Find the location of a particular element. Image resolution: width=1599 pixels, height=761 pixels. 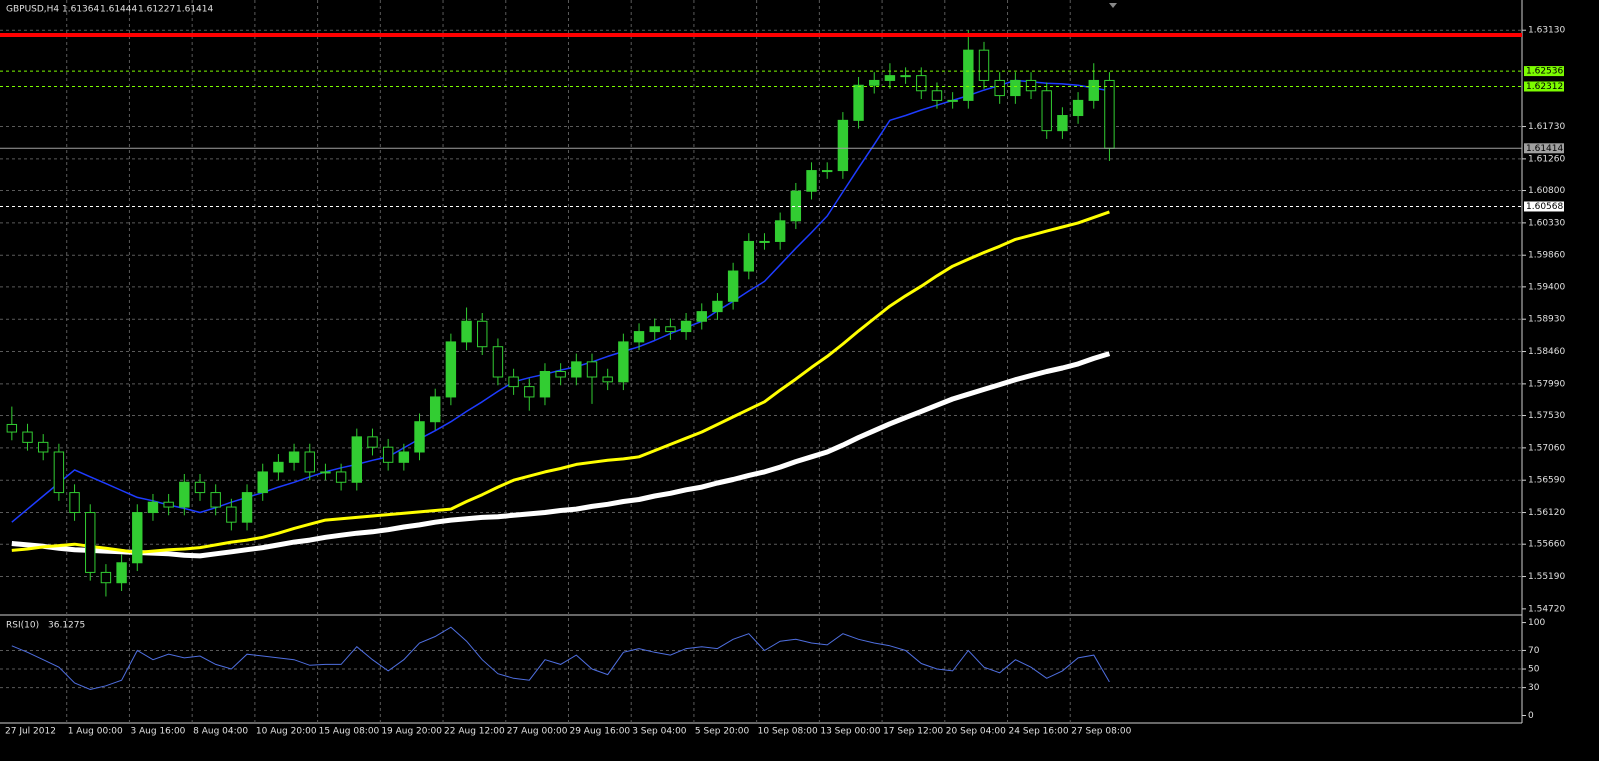

y-tick-label: 1.60800 is located at coordinates (1546, 191).